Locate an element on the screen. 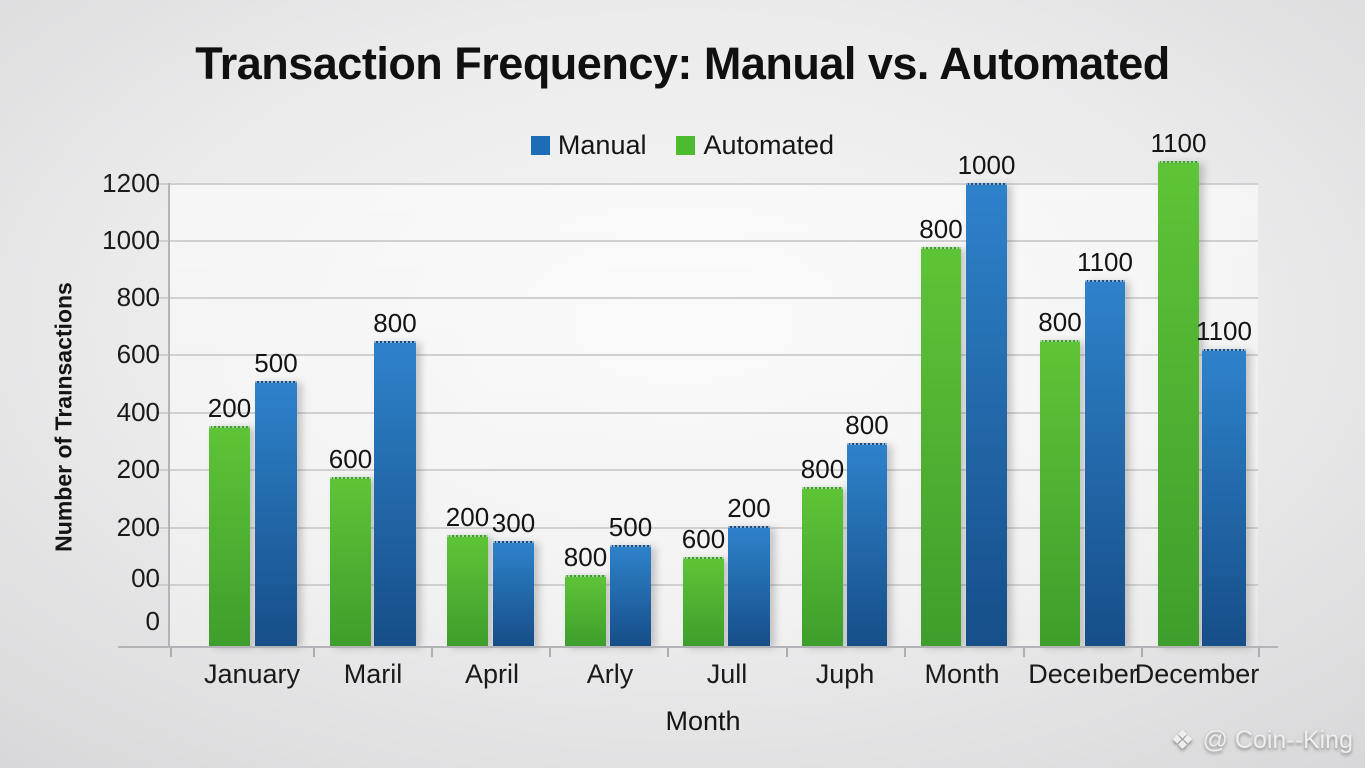 This screenshot has height=768, width=1365. bar-december-manual is located at coordinates (1224, 497).